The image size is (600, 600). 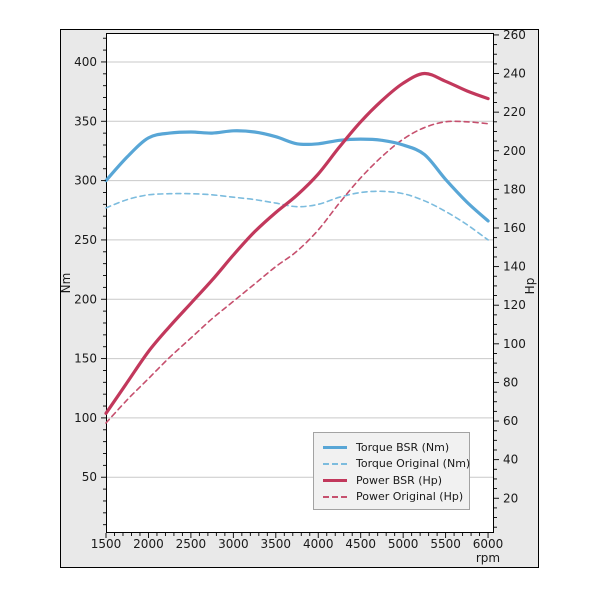 I want to click on rpm-tick-label: 5000, so click(x=403, y=544).